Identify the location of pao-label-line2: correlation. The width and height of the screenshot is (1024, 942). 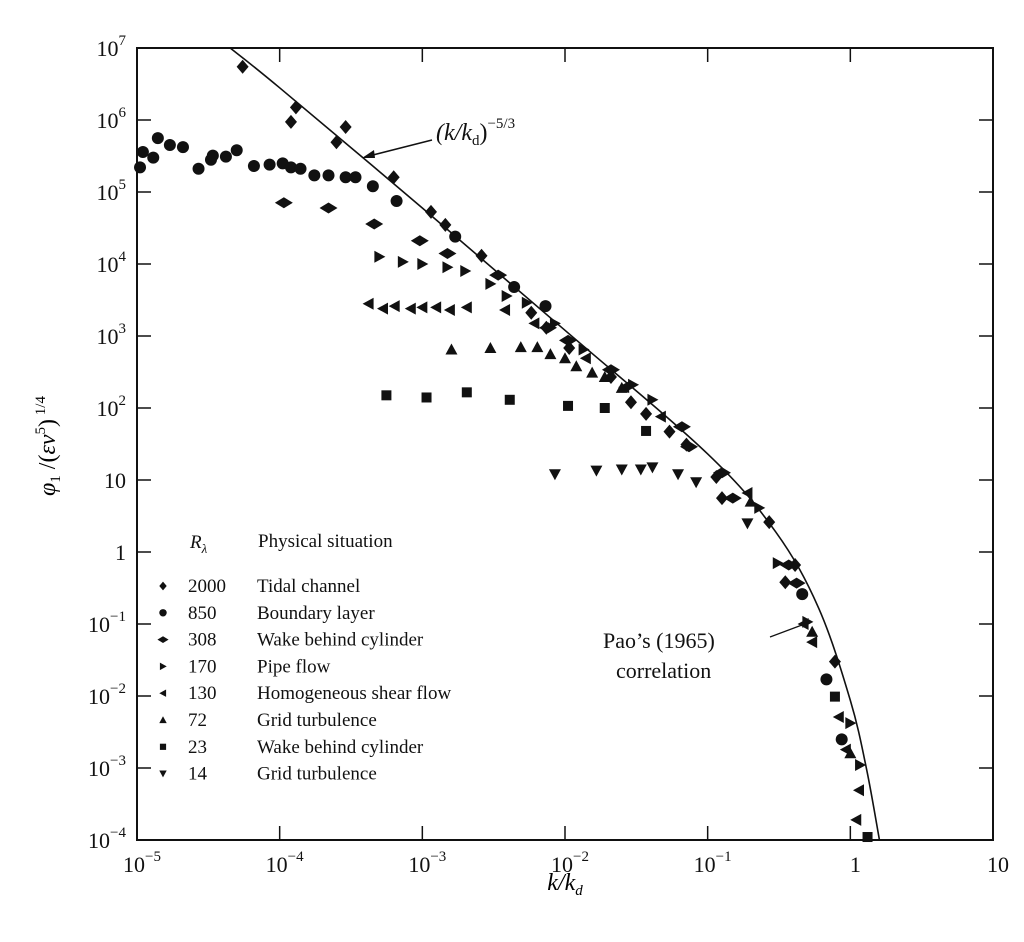
(663, 670).